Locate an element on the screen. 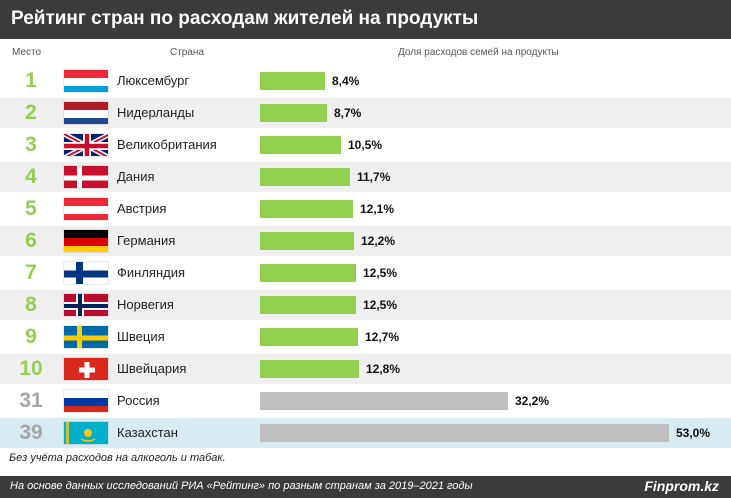  rank-label: 10 is located at coordinates (31, 368).